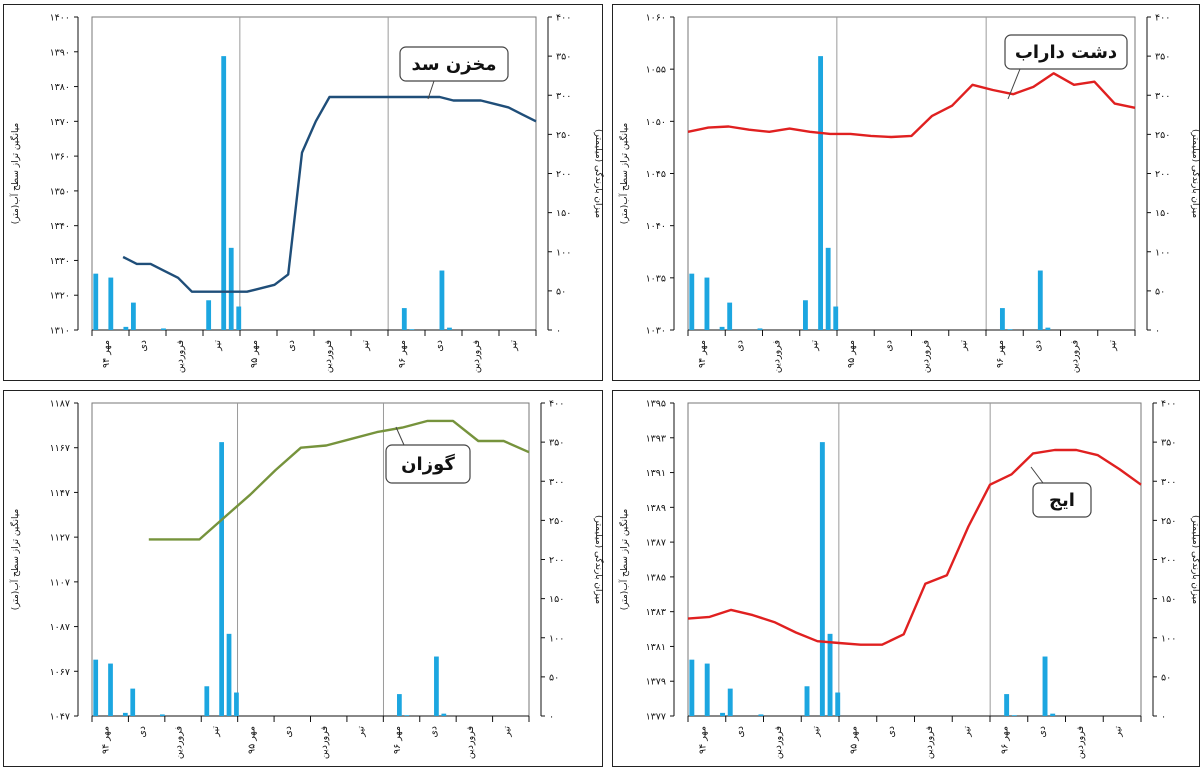 Image resolution: width=1200 pixels, height=768 pixels. I want to click on right-tick-label: ۱۰۰, so click(563, 252).